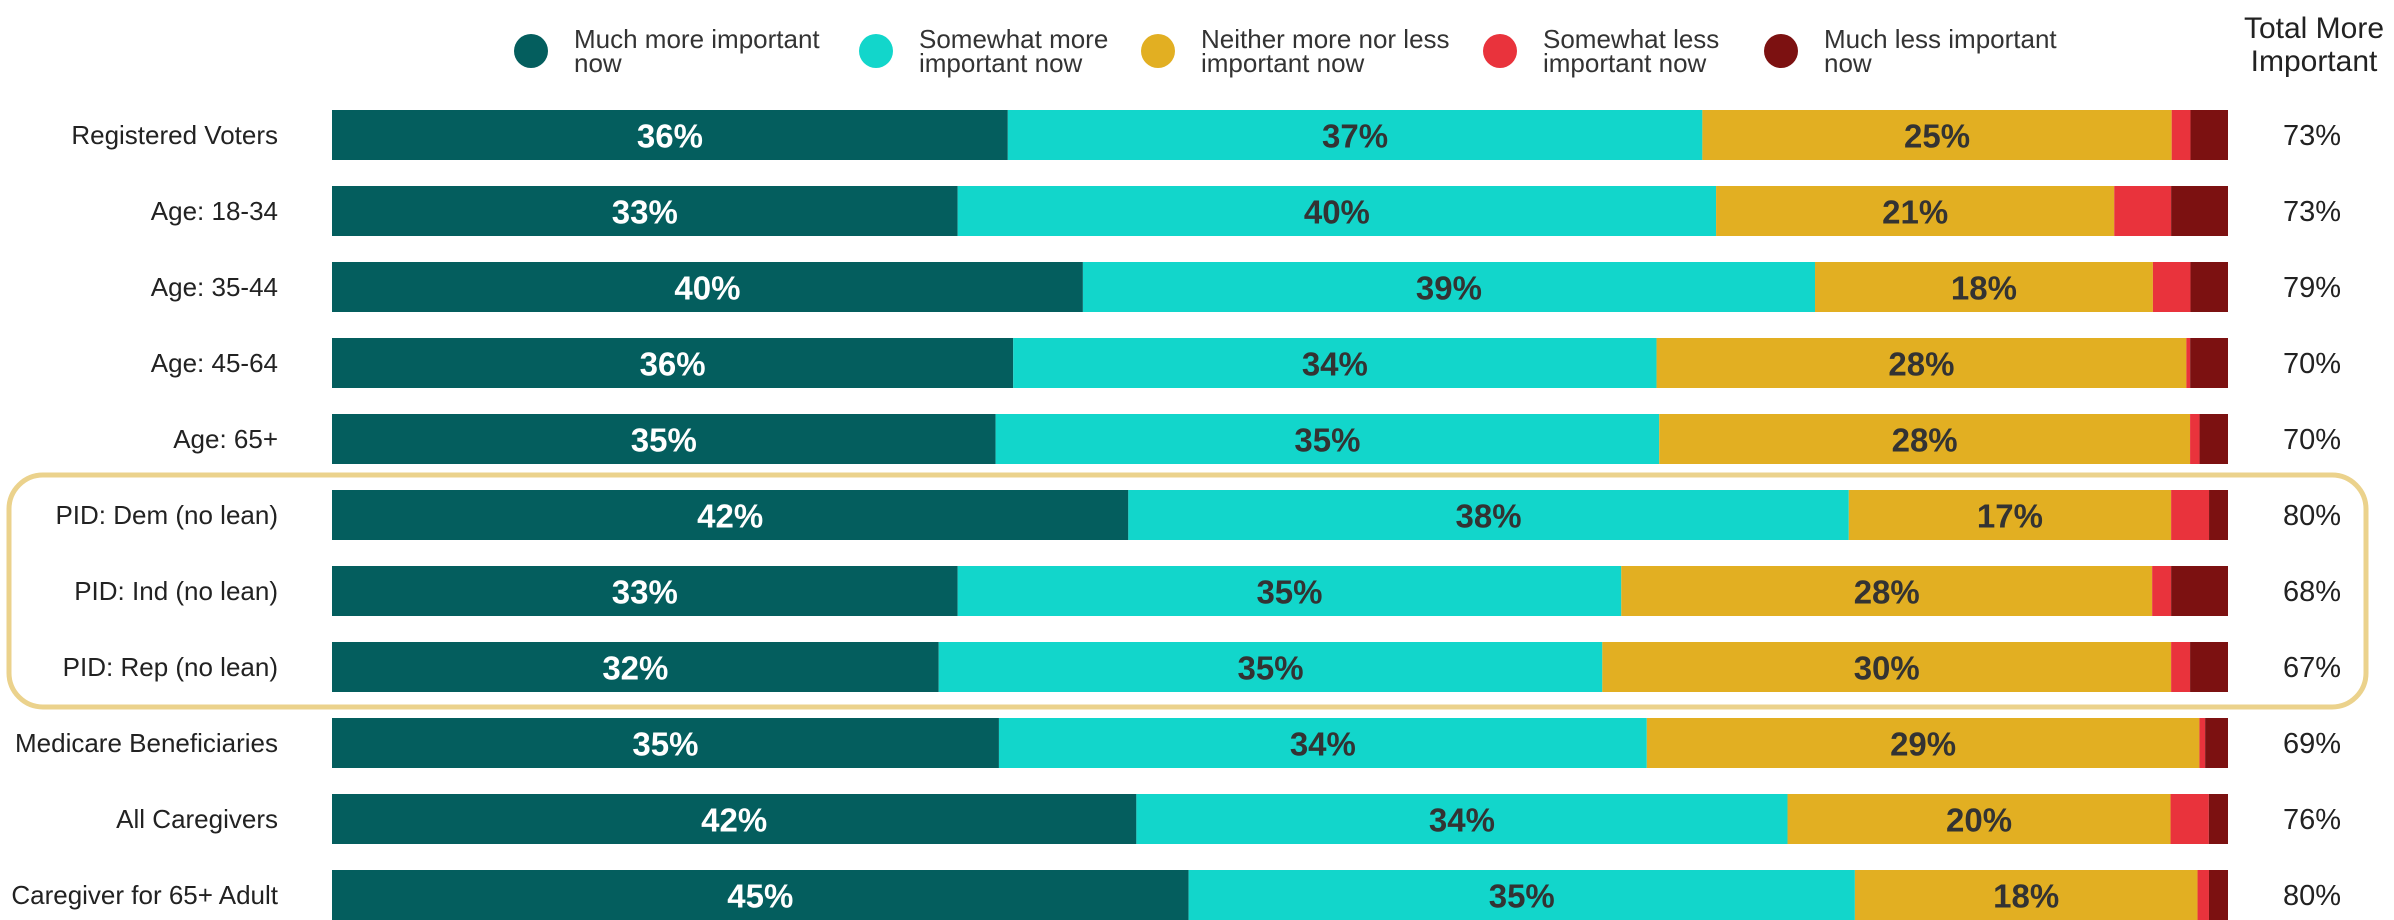  Describe the element at coordinates (1355, 136) in the screenshot. I see `data-label-2: 37%` at that location.